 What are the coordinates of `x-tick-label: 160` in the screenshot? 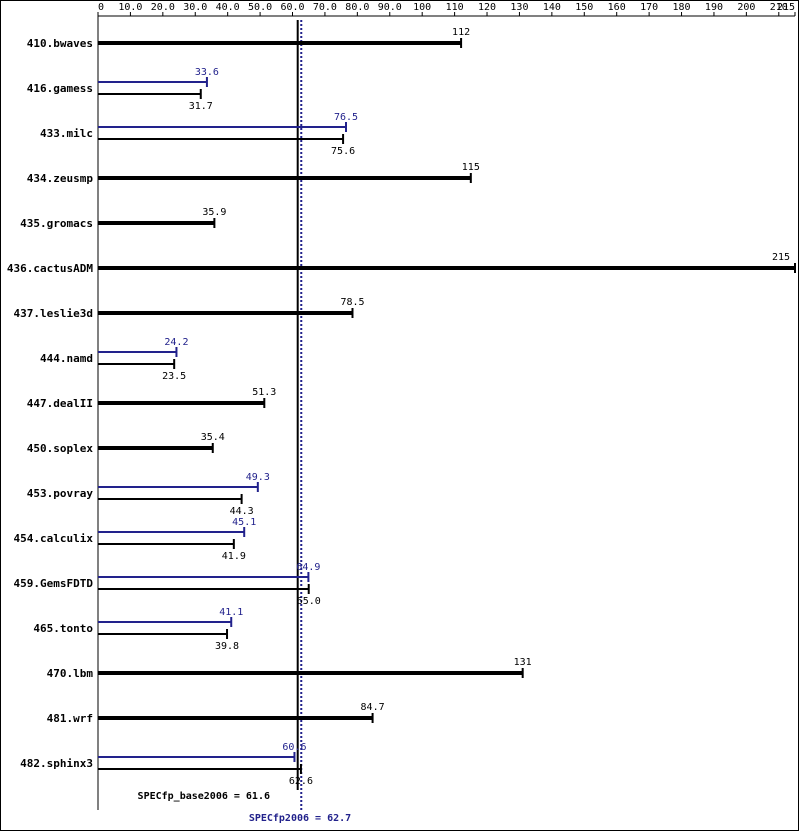 It's located at (617, 7).